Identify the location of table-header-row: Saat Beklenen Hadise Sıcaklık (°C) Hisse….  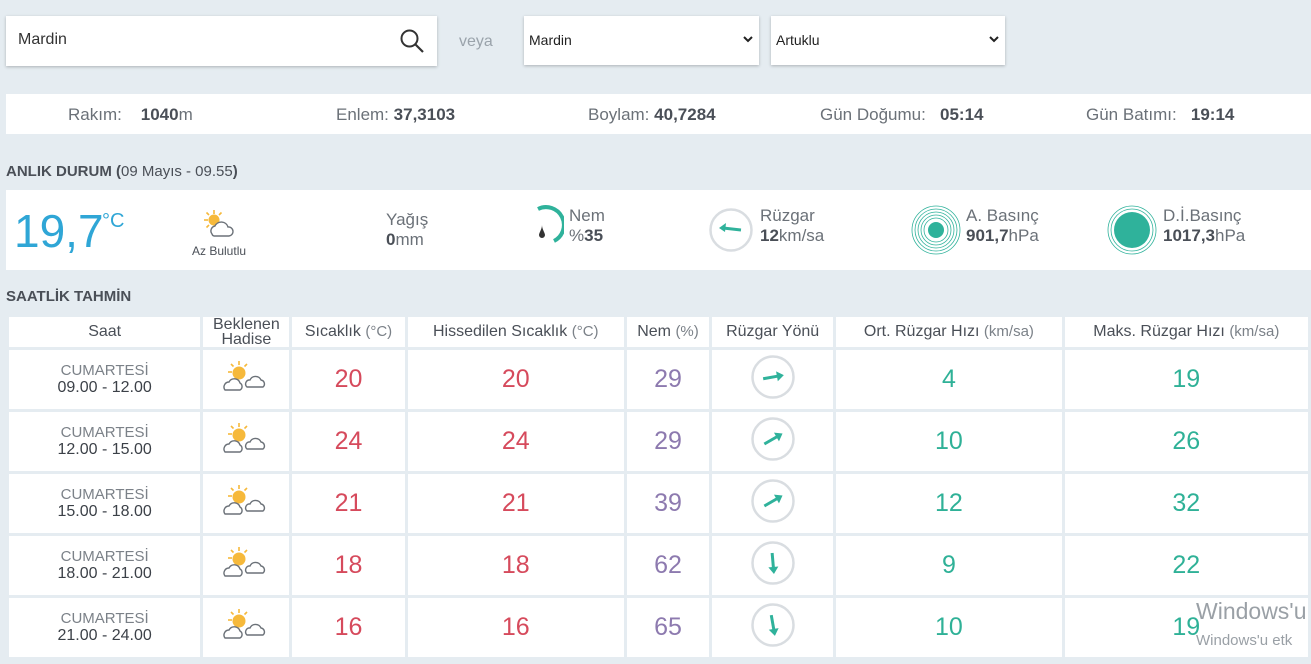
(658, 332).